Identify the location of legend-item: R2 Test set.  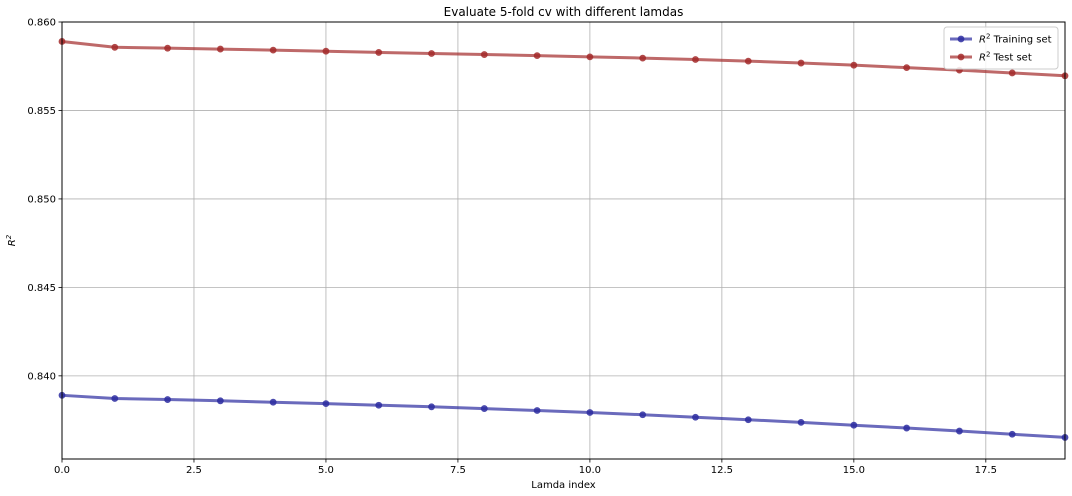
(991, 57).